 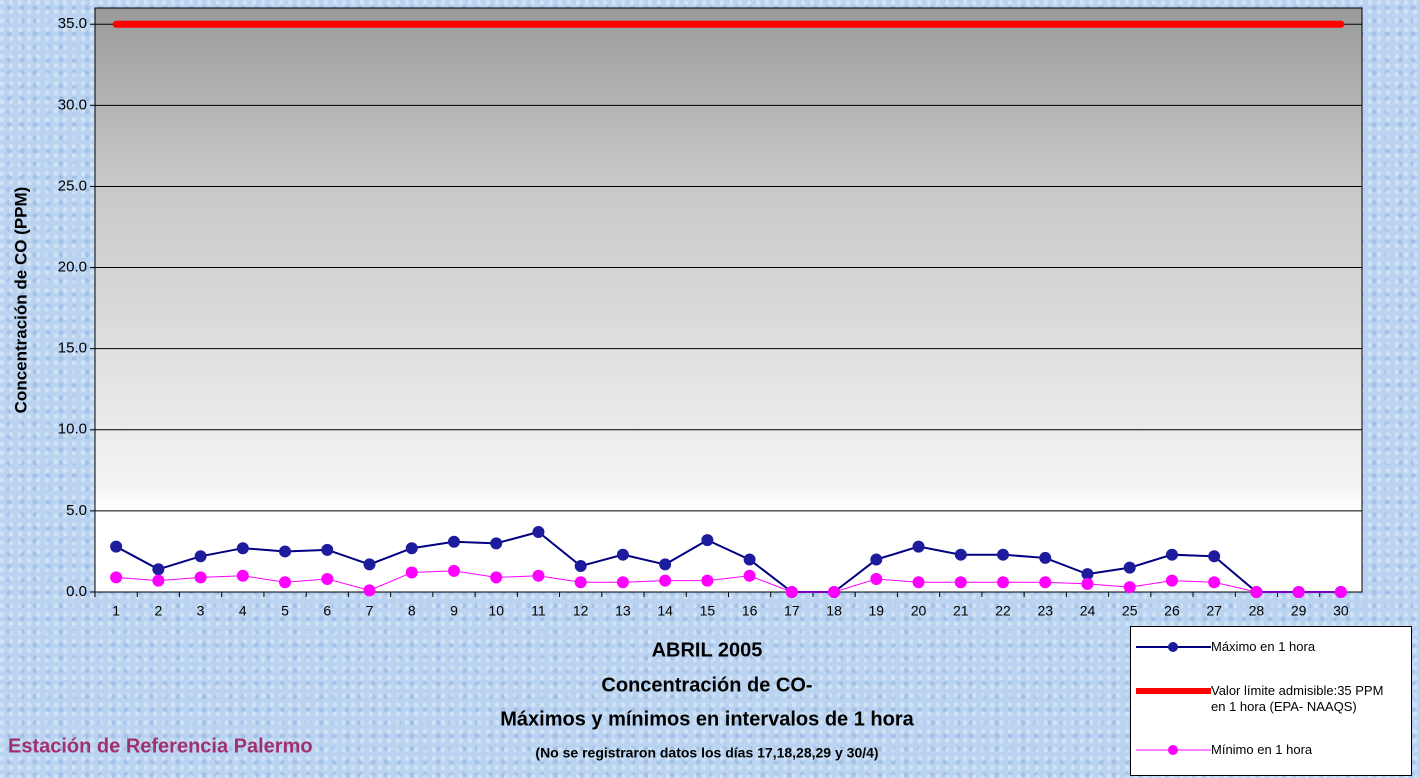 What do you see at coordinates (327, 611) in the screenshot?
I see `x-tick-label: 6` at bounding box center [327, 611].